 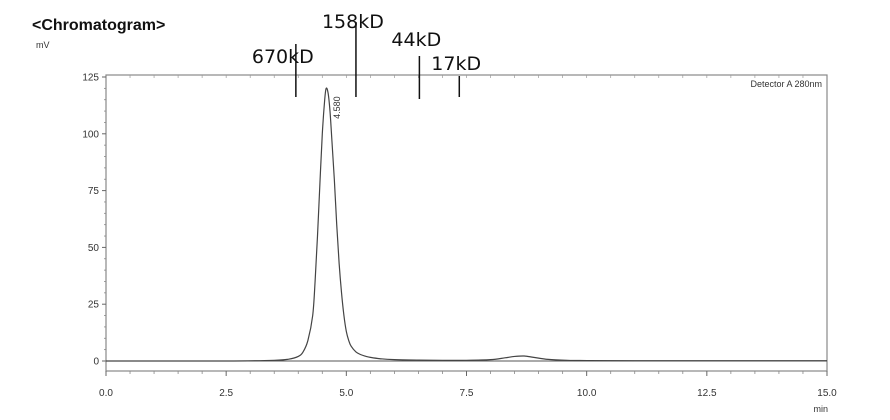 What do you see at coordinates (337, 107) in the screenshot?
I see `peak-retention-label: 4.580` at bounding box center [337, 107].